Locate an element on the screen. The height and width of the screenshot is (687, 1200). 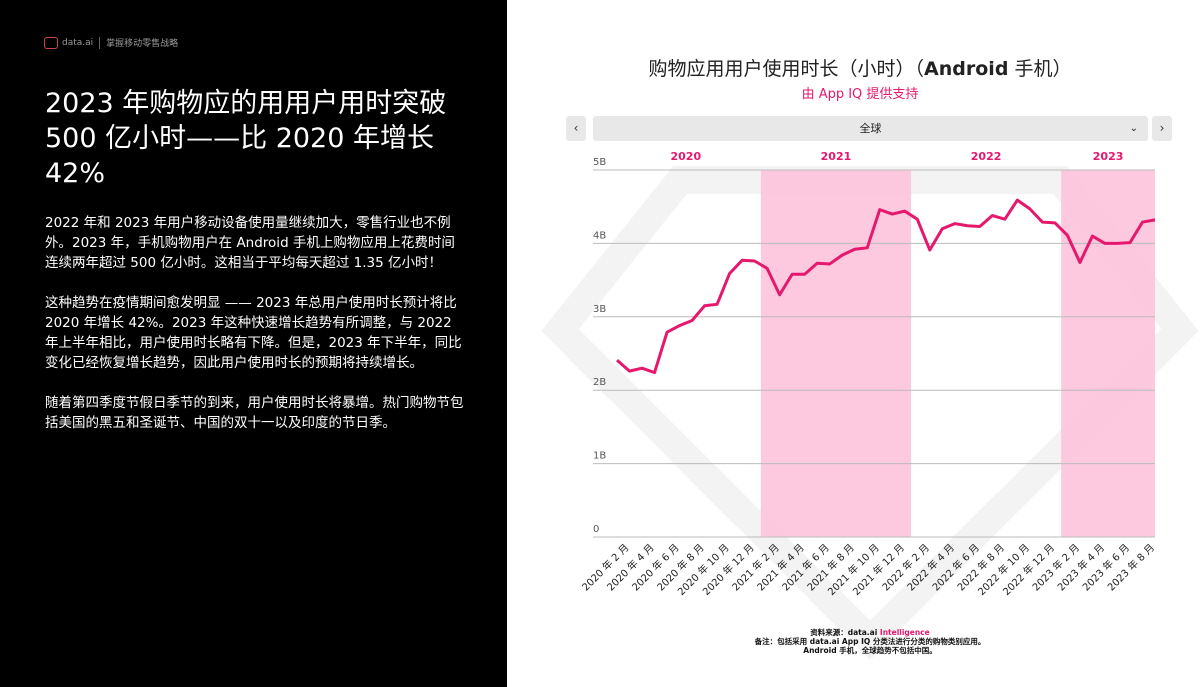
chart-subtitle: 由 App IQ 提供支持 is located at coordinates (860, 94).